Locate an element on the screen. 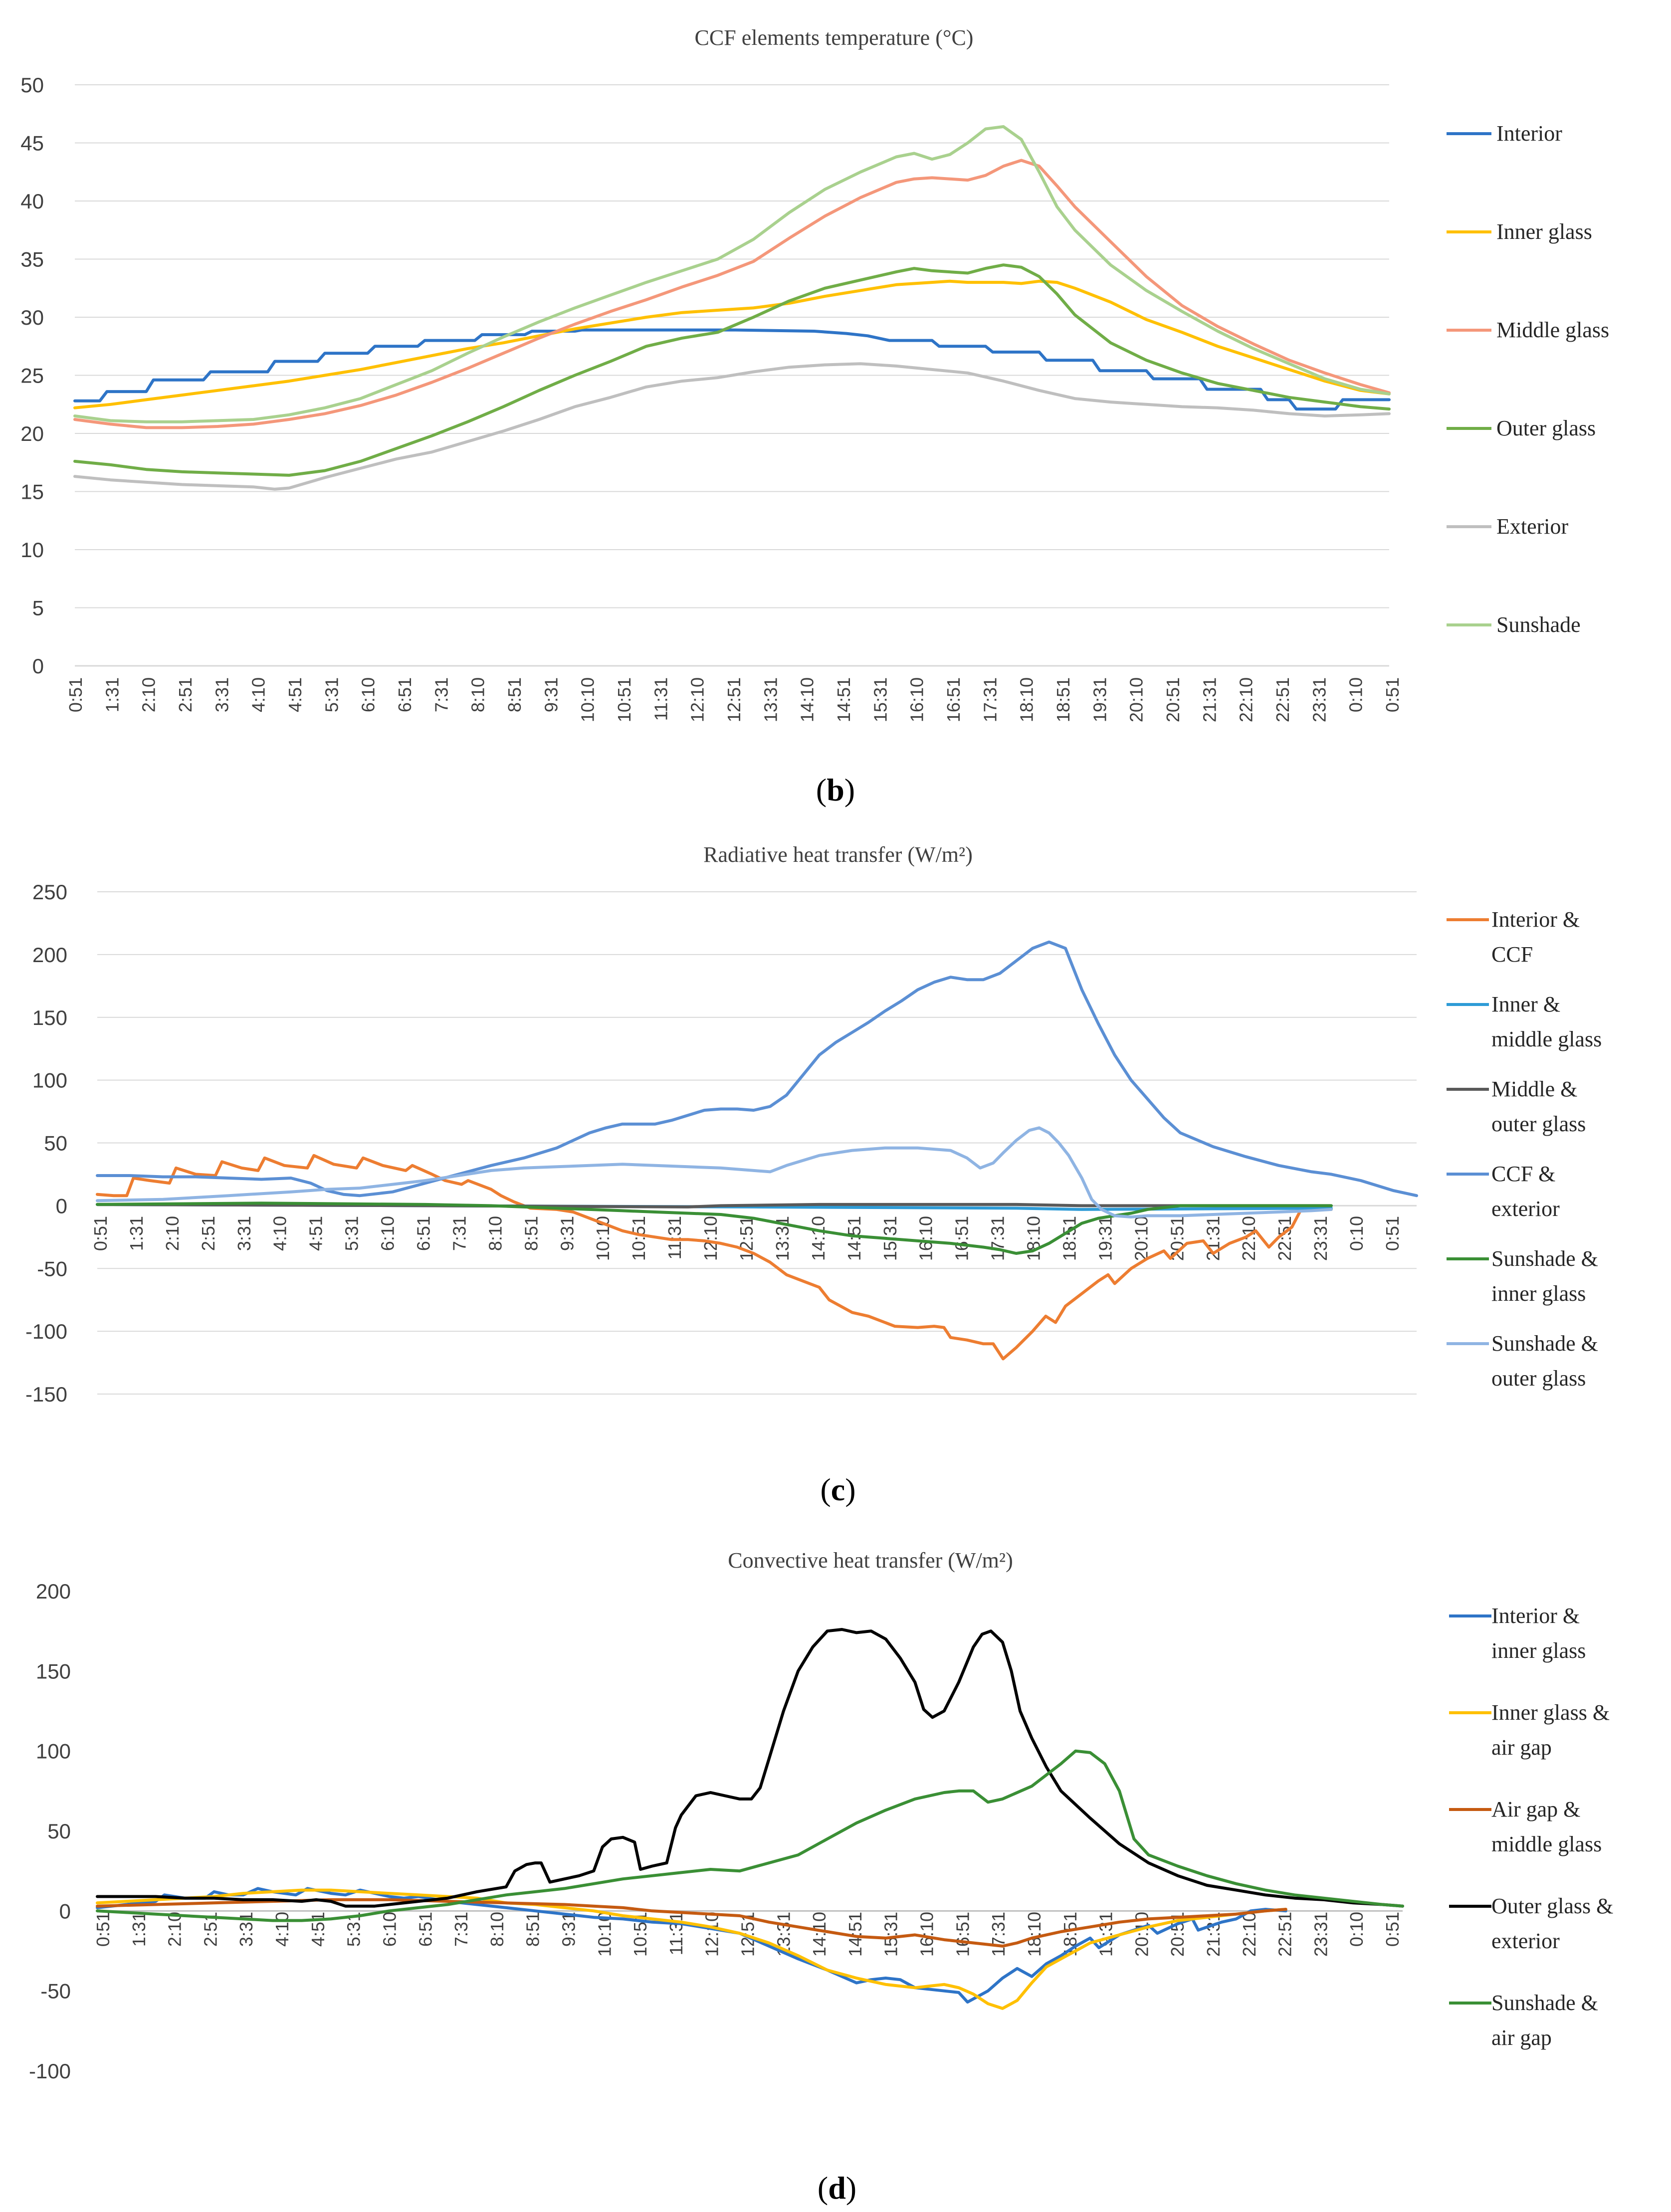 This screenshot has width=1671, height=2212. chart-title: Convective heat transfer (W/m²) is located at coordinates (870, 1560).